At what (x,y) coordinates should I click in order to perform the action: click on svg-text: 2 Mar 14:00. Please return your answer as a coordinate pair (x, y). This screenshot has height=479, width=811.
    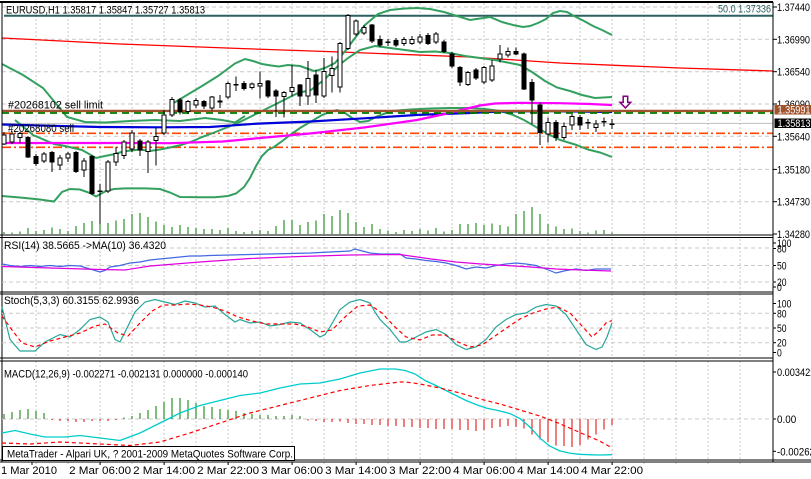
    Looking at the image, I should click on (164, 471).